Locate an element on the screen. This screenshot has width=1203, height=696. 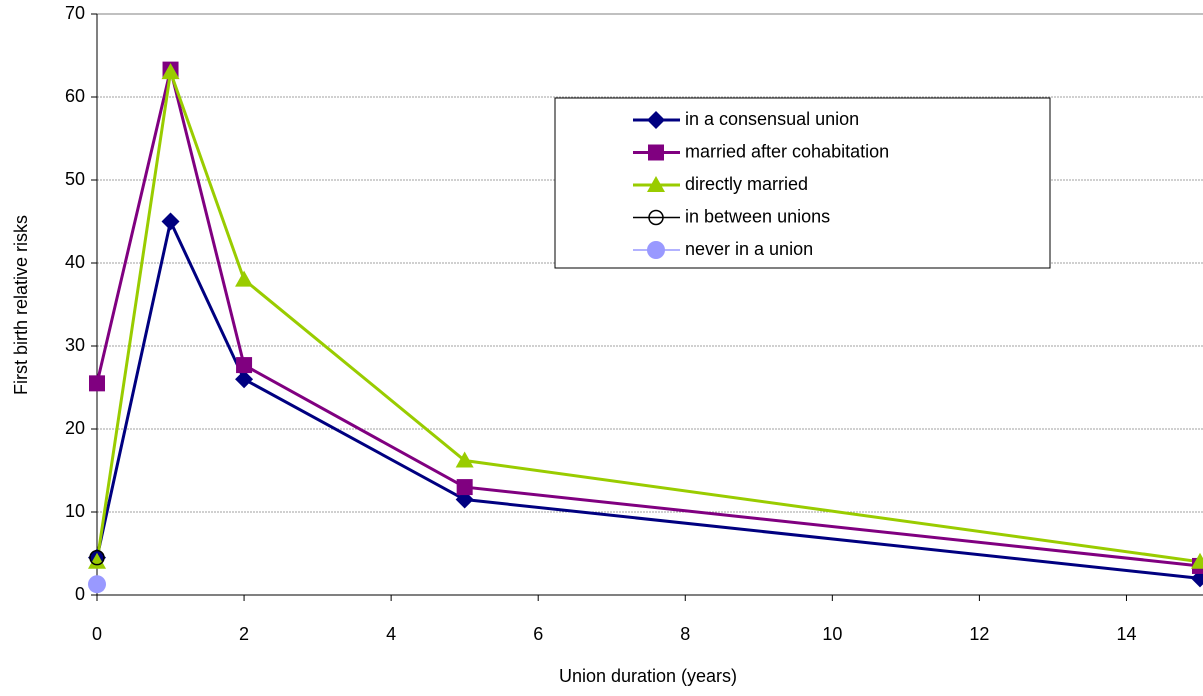
x-tick-label: 4 is located at coordinates (391, 634).